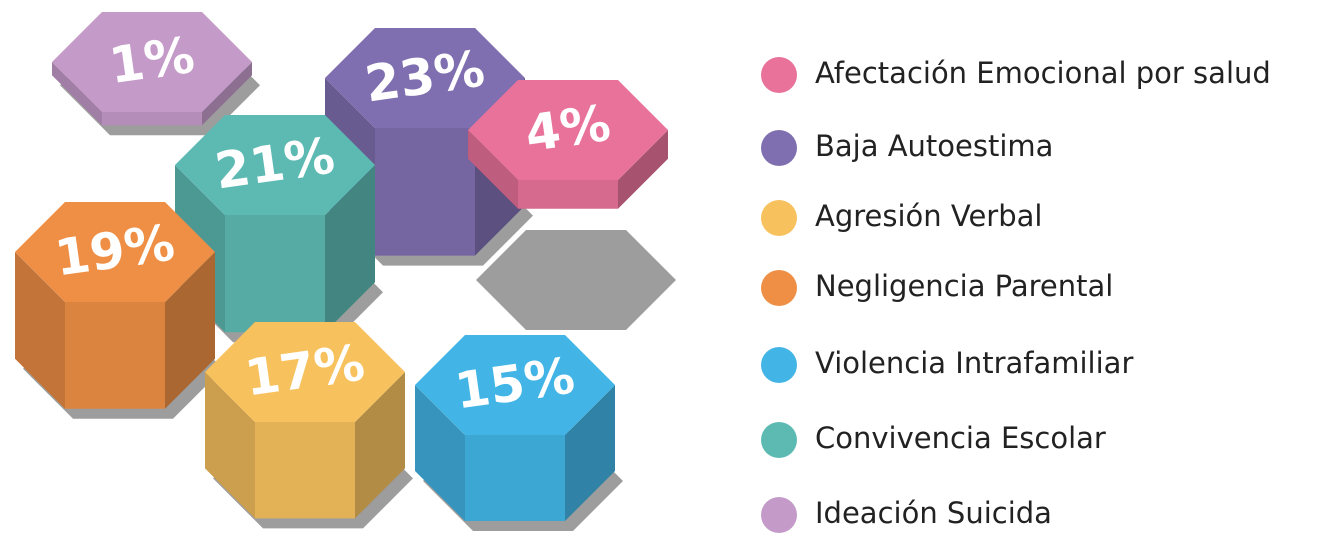  I want to click on percent-label: 1%, so click(152, 60).